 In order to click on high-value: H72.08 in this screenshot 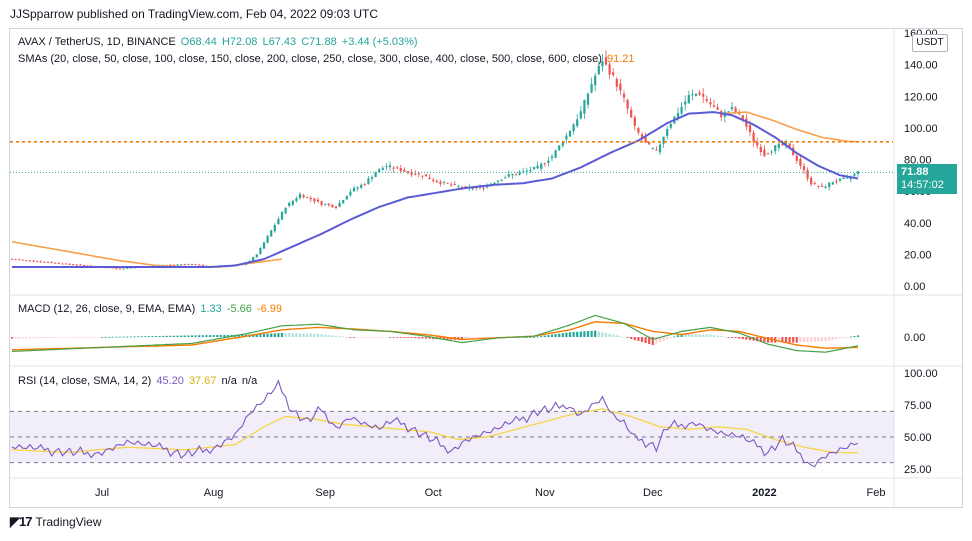, I will do `click(239, 42)`.